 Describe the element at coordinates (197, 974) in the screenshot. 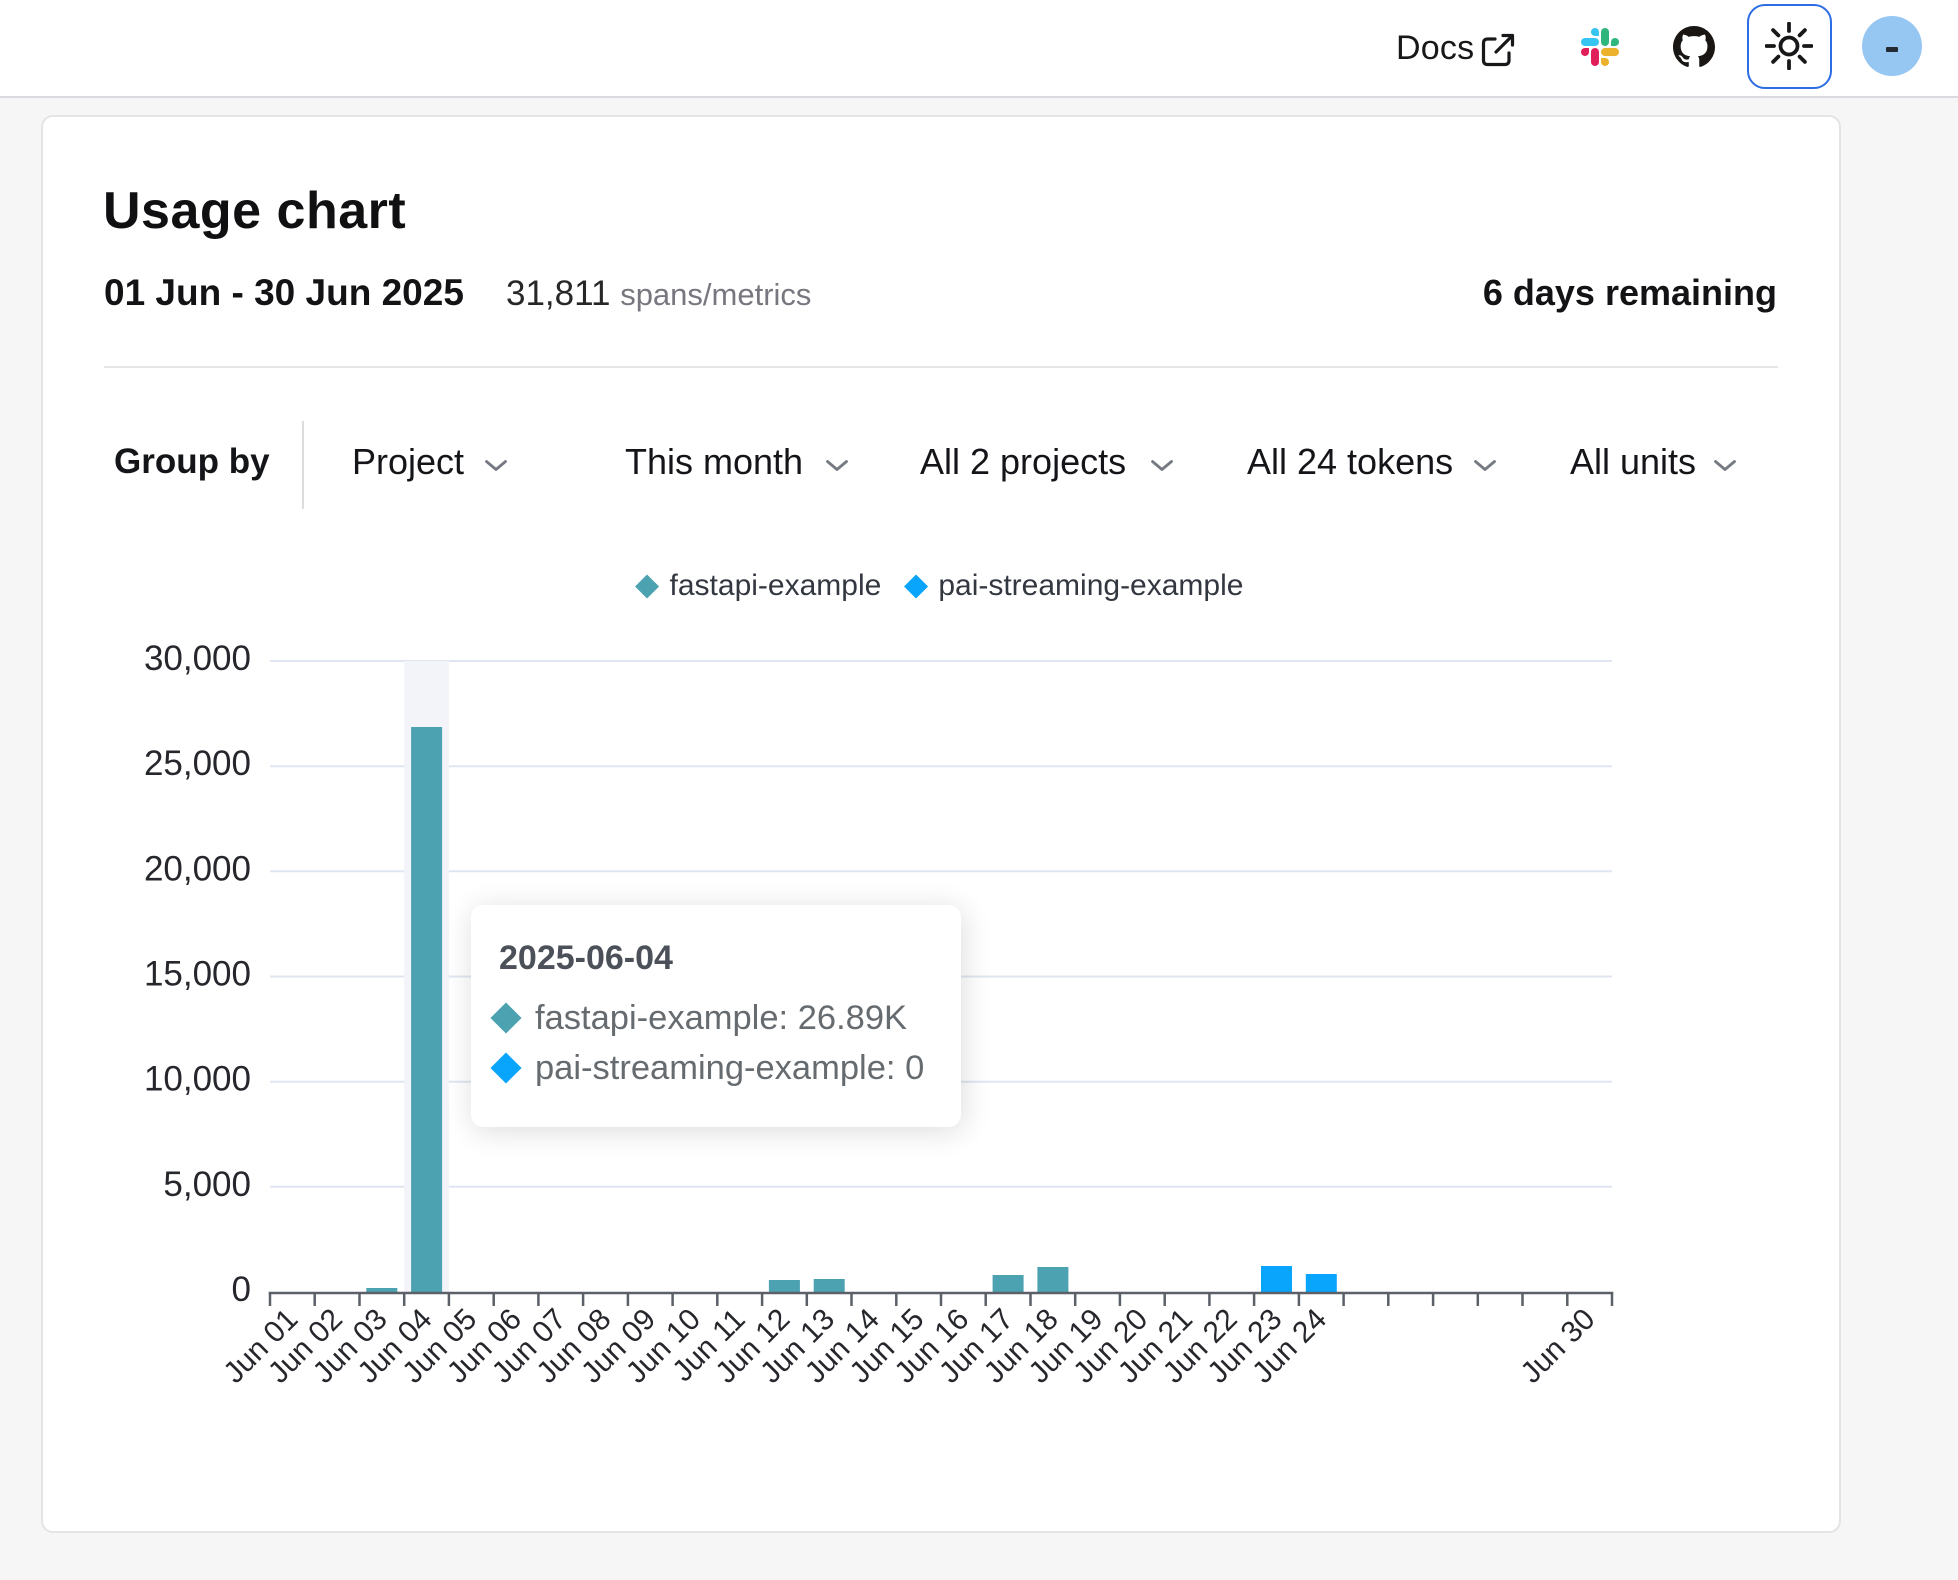

I see `svg-text: 15,000` at that location.